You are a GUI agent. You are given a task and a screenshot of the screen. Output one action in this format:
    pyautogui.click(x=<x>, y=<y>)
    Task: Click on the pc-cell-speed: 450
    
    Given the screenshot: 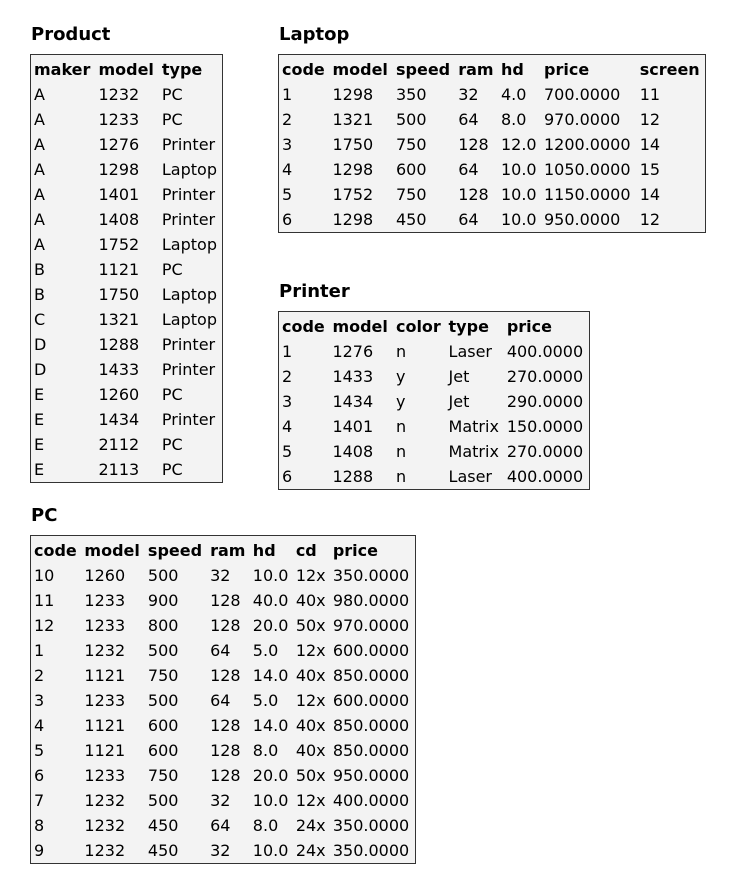 What is the action you would take?
    pyautogui.click(x=163, y=825)
    